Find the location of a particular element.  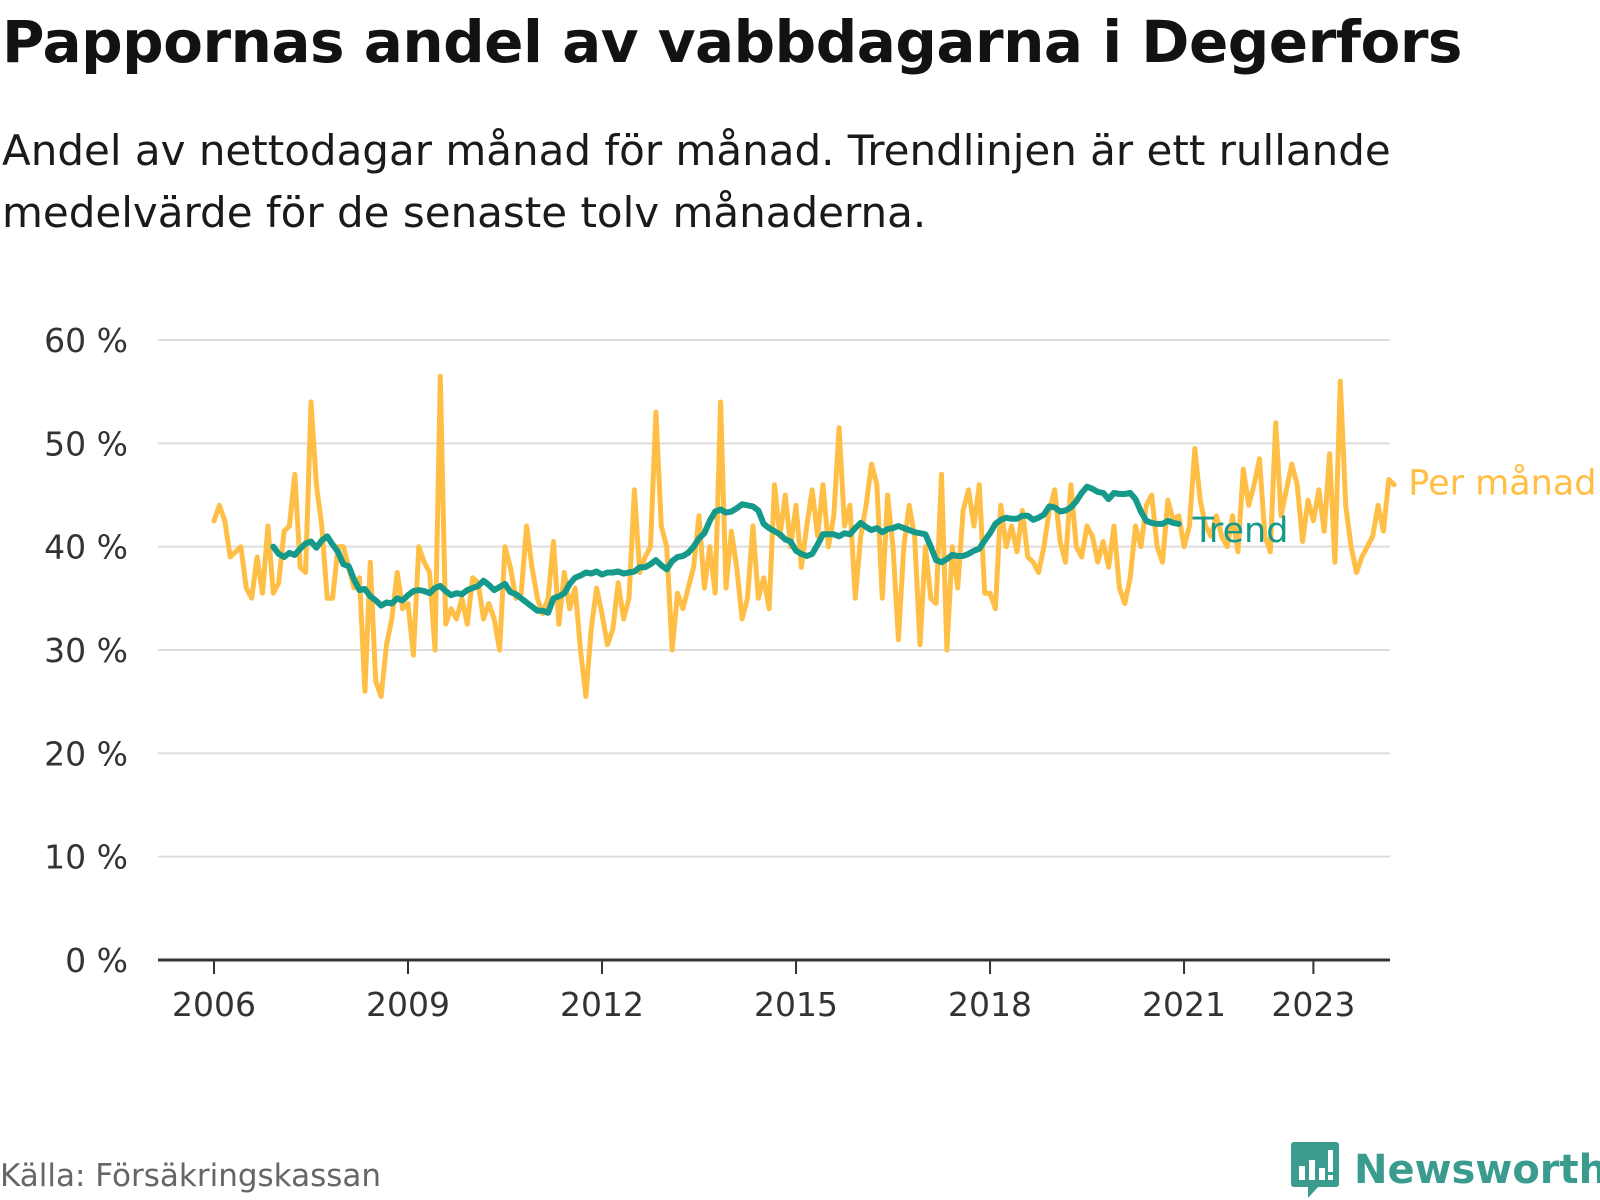

y-tick-label: 60 % is located at coordinates (86, 340).